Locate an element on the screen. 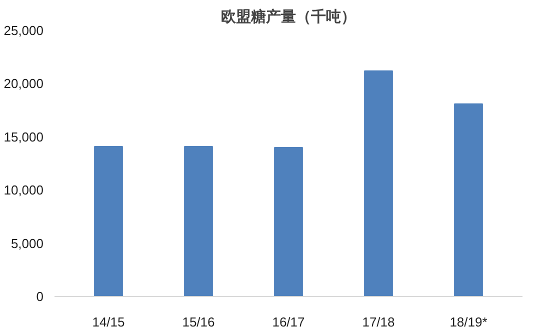 The width and height of the screenshot is (554, 334). x-tick-label: 15/16 is located at coordinates (198, 322).